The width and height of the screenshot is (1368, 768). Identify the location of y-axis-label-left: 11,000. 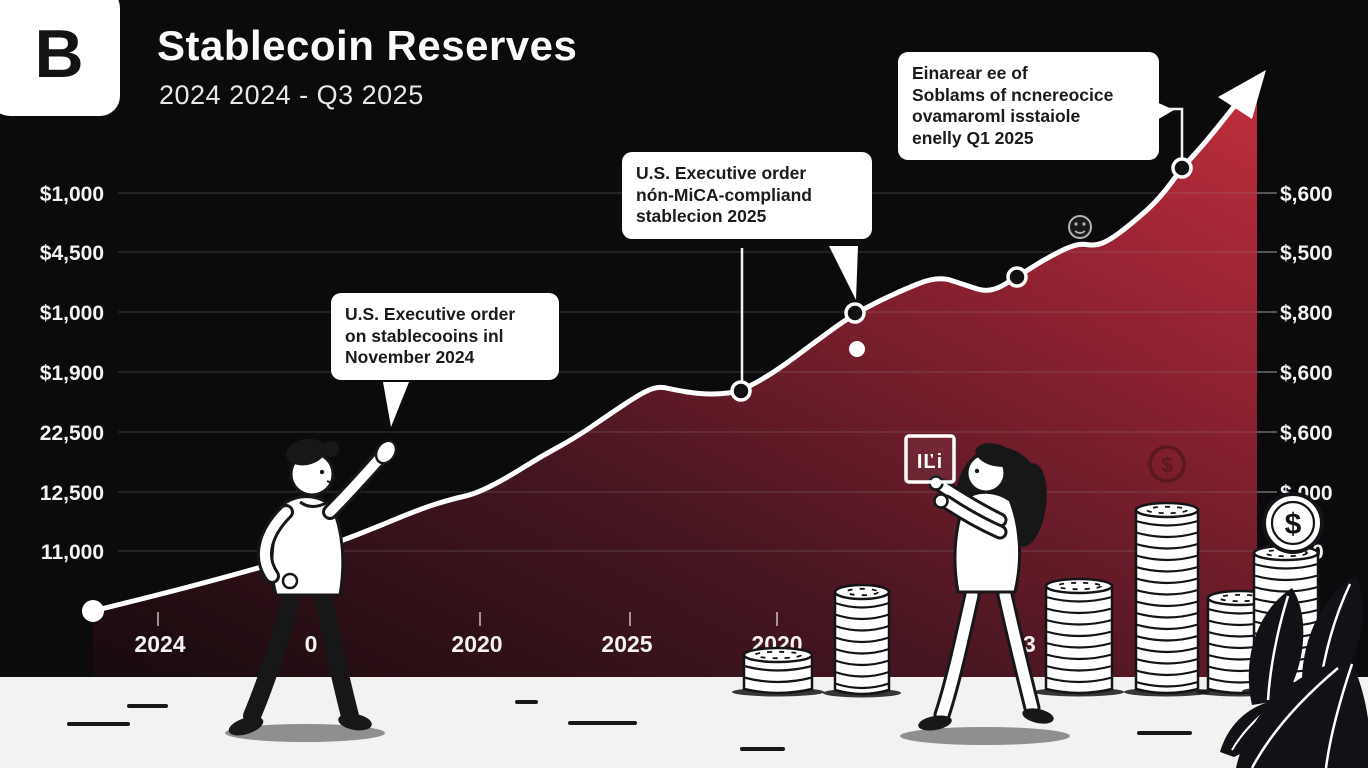
(72, 552).